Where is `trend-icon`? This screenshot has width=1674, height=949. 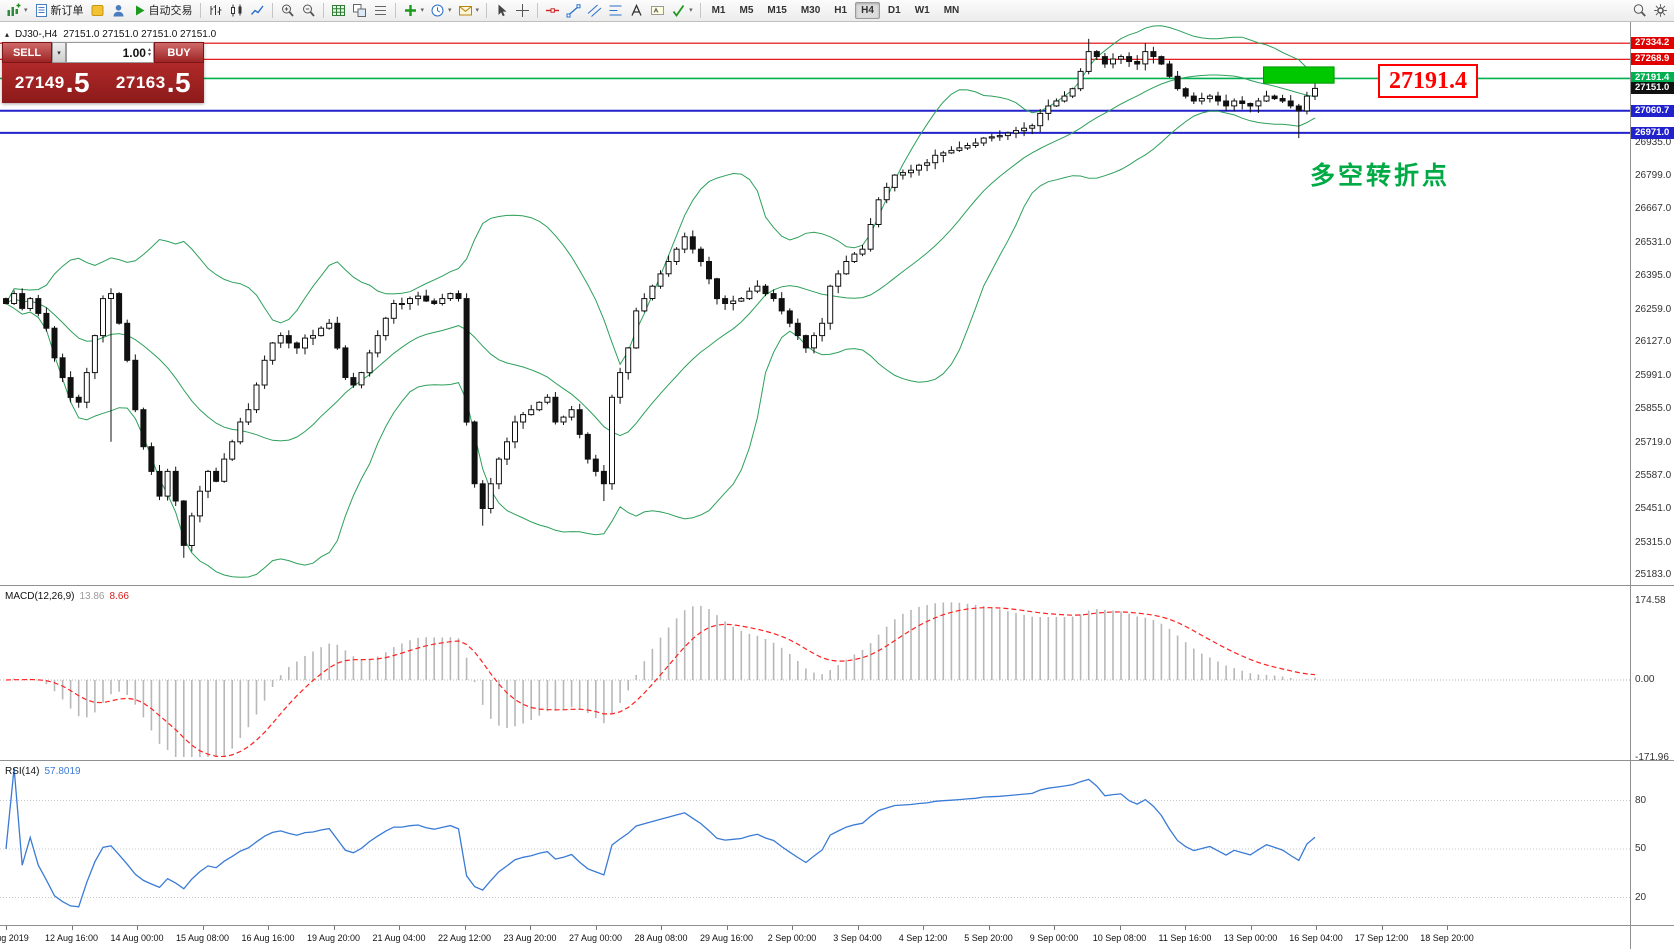 trend-icon is located at coordinates (573, 10).